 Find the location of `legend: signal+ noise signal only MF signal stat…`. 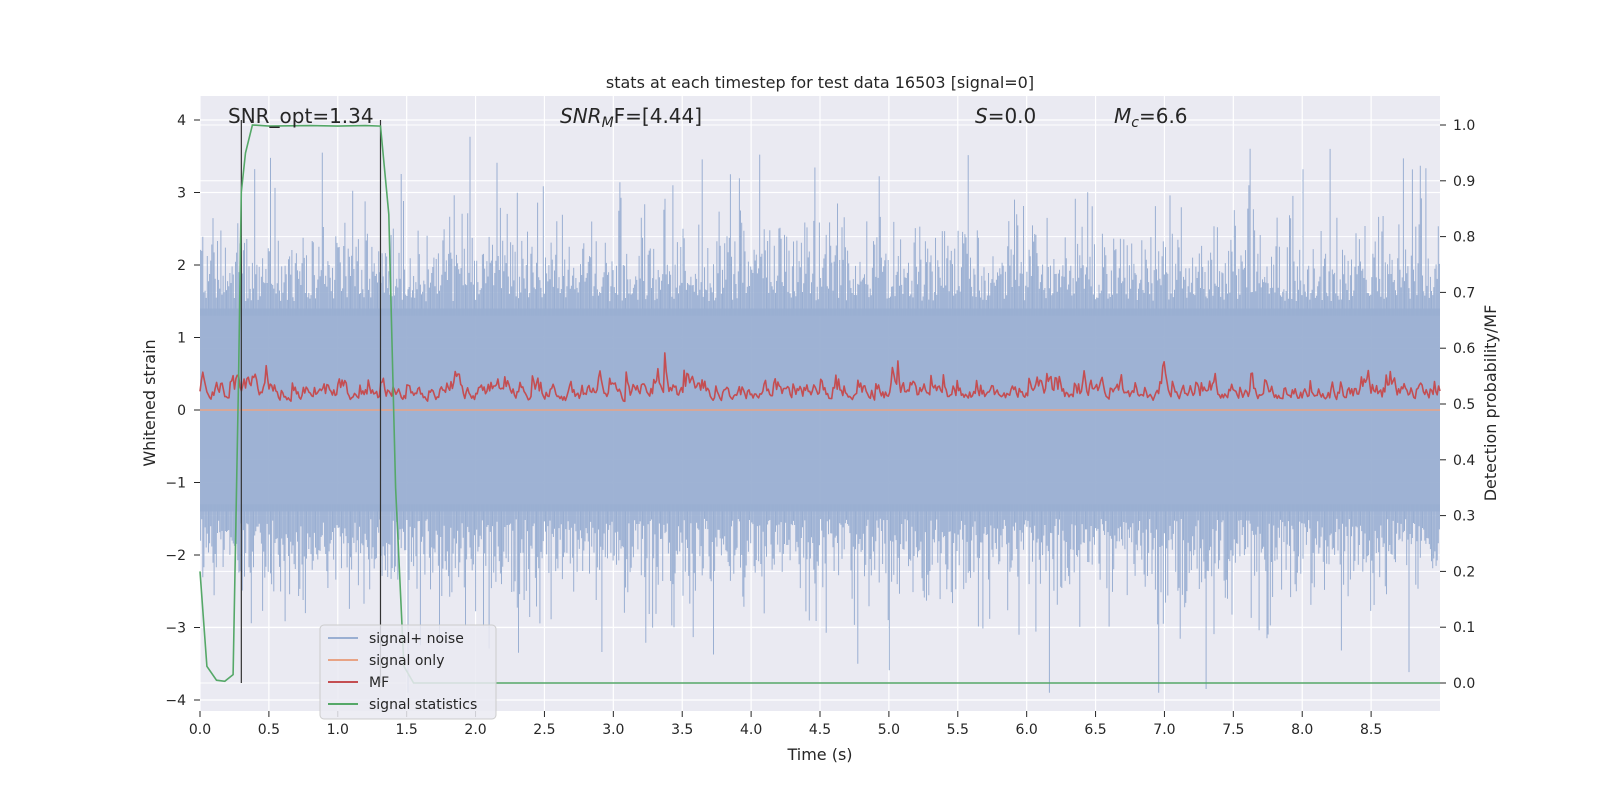

legend: signal+ noise signal only MF signal stat… is located at coordinates (408, 672).